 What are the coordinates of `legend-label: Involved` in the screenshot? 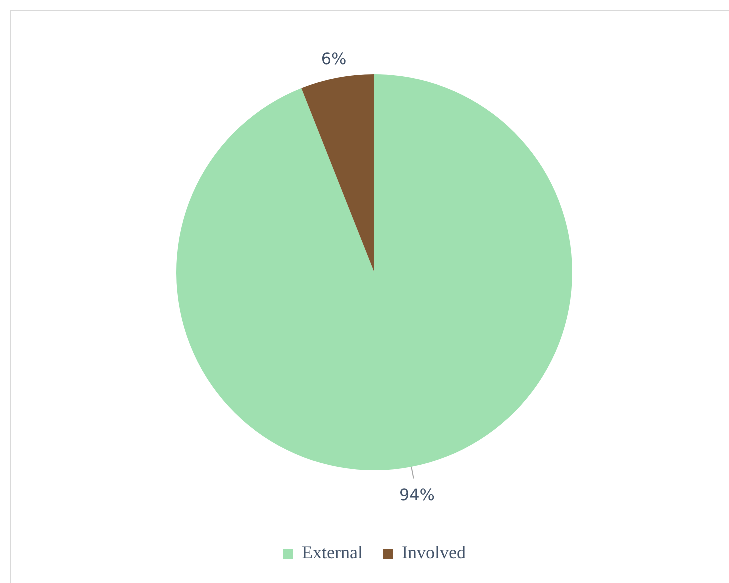 It's located at (434, 552).